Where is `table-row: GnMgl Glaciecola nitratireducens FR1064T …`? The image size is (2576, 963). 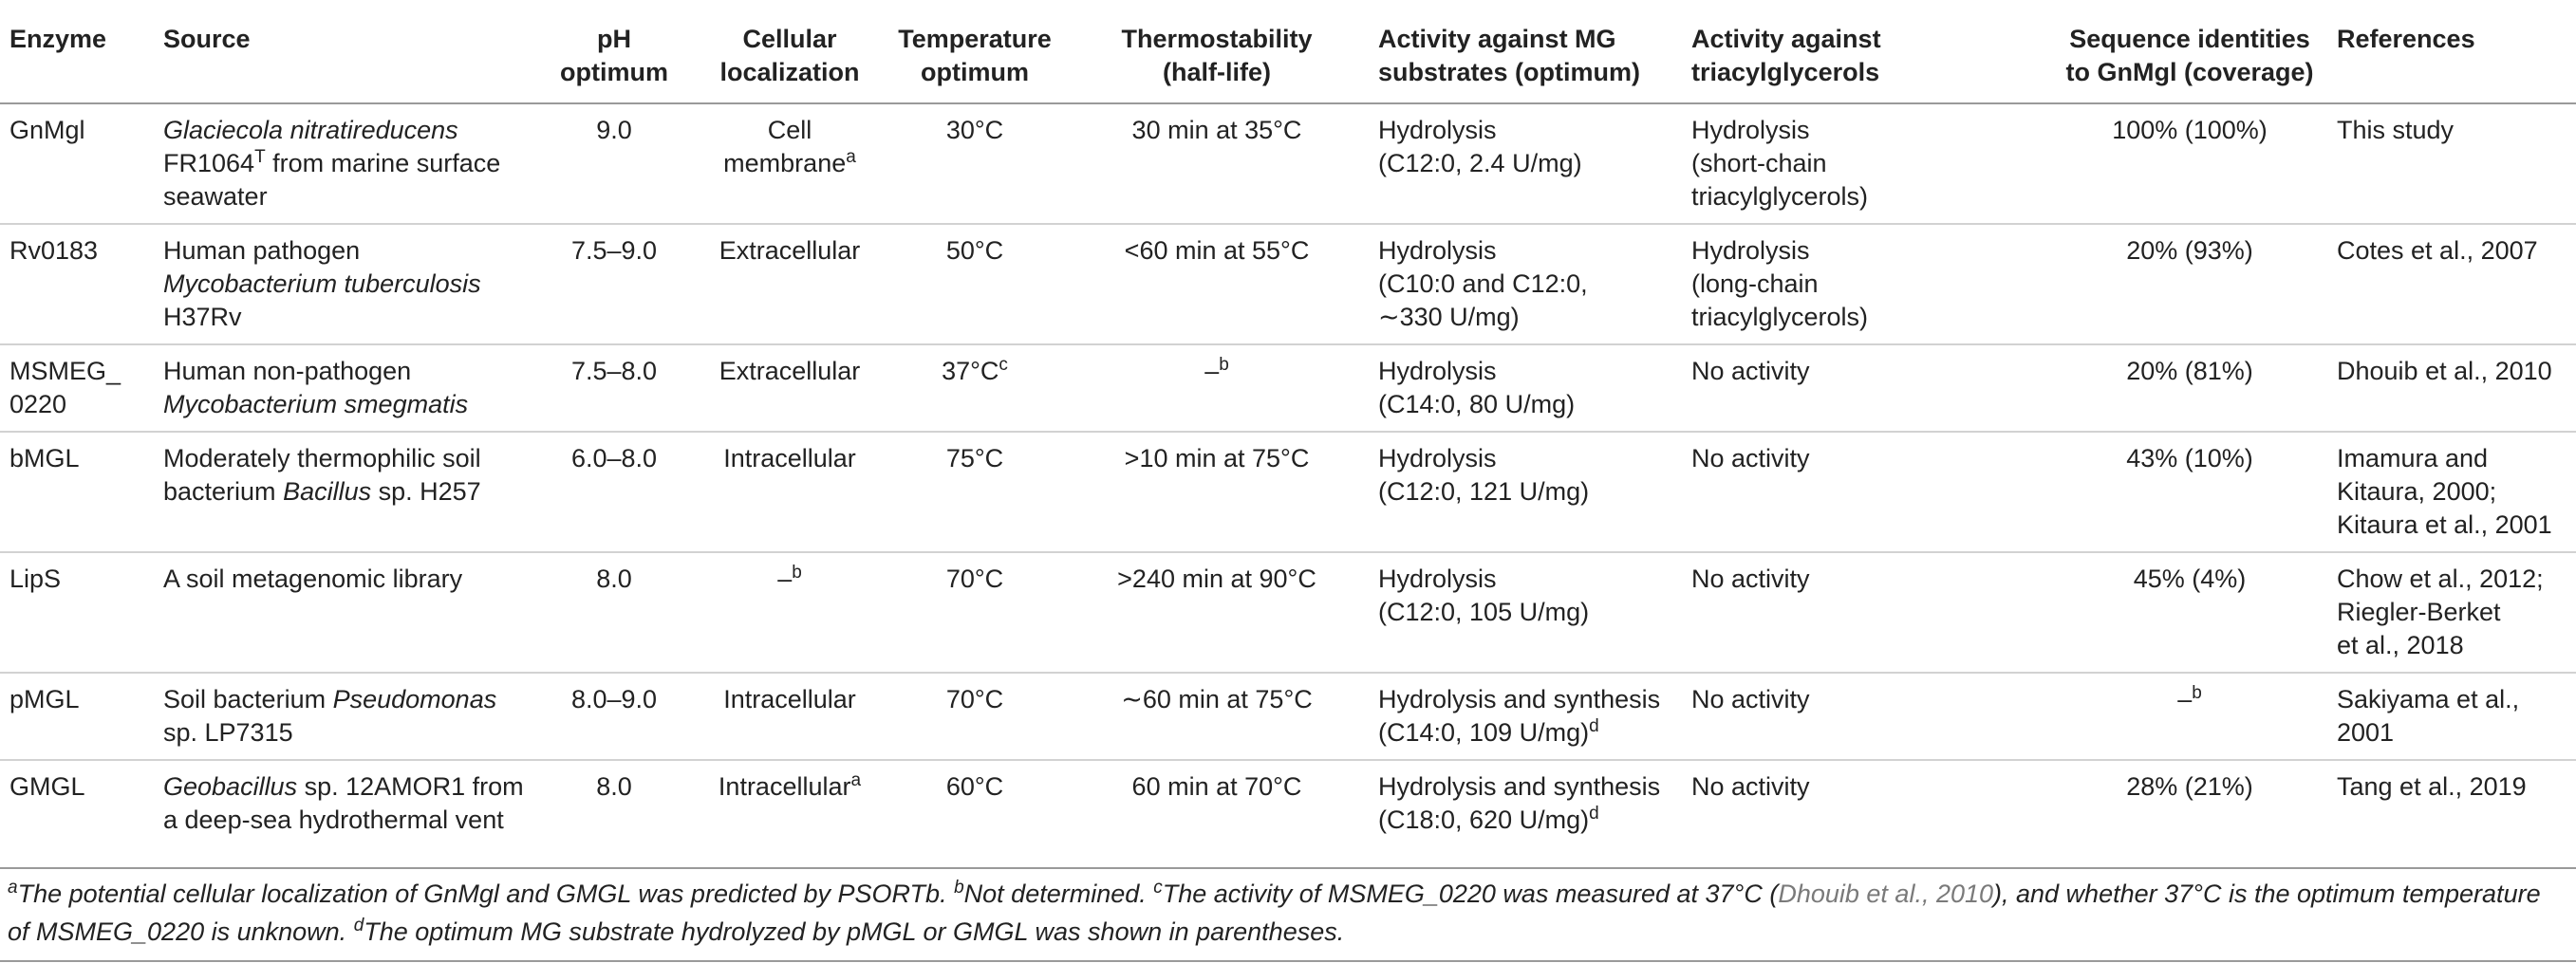 table-row: GnMgl Glaciecola nitratireducens FR1064T … is located at coordinates (1288, 164).